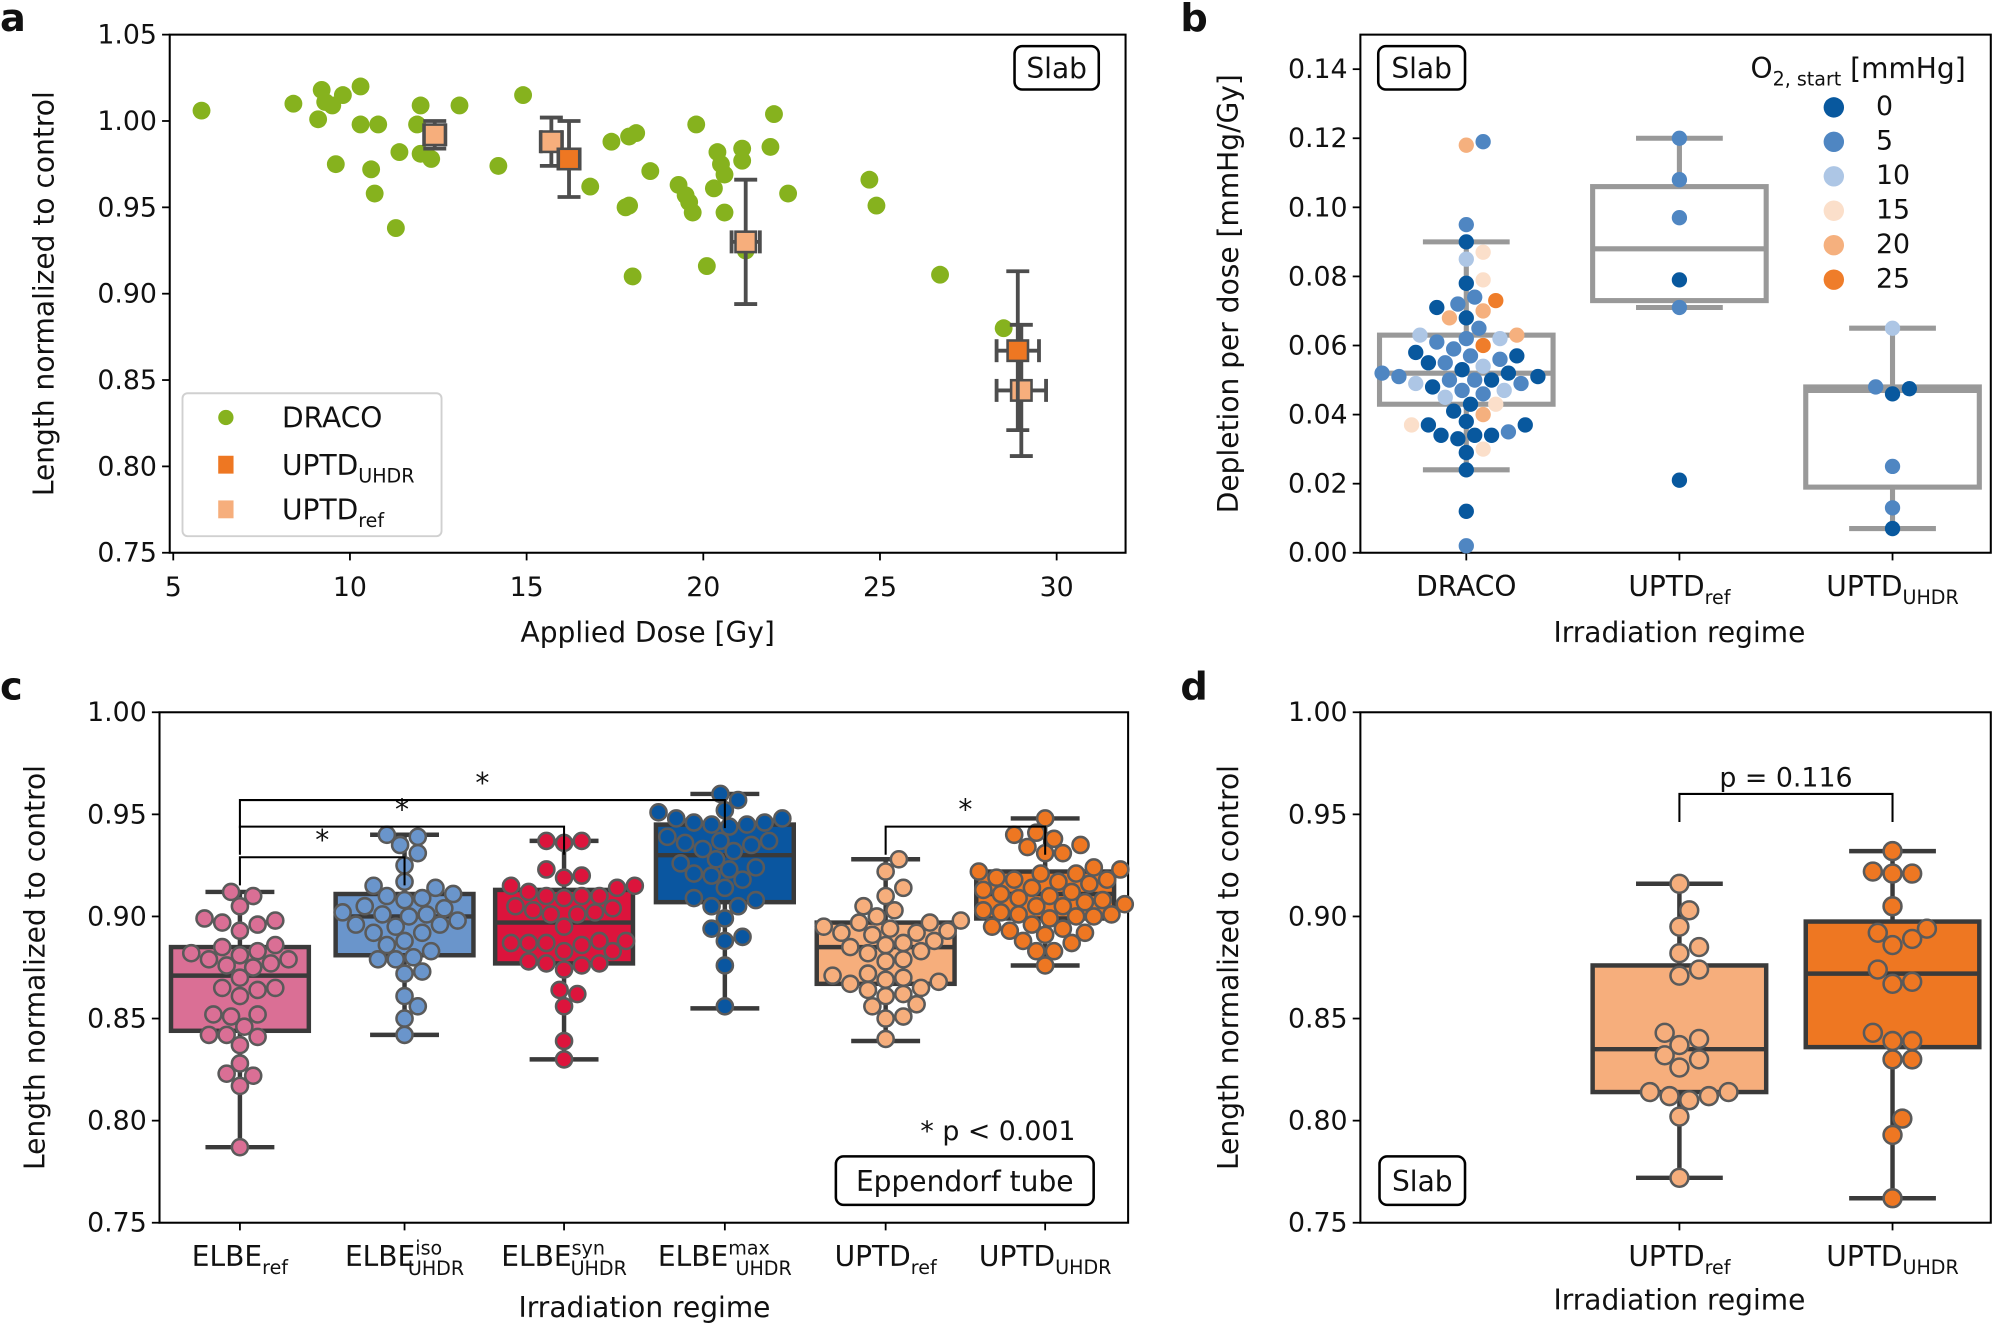  I want to click on significance-bracket, so click(402, 840).